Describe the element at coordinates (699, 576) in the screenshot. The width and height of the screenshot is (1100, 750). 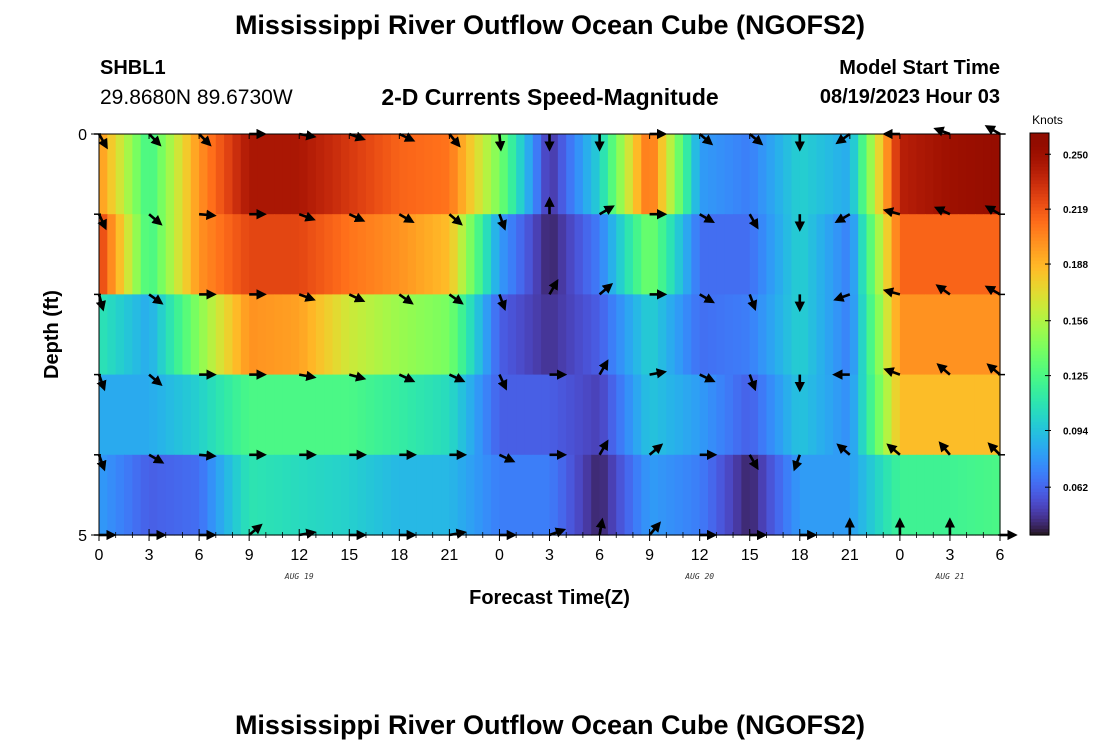
I see `date-label: AUG 20` at that location.